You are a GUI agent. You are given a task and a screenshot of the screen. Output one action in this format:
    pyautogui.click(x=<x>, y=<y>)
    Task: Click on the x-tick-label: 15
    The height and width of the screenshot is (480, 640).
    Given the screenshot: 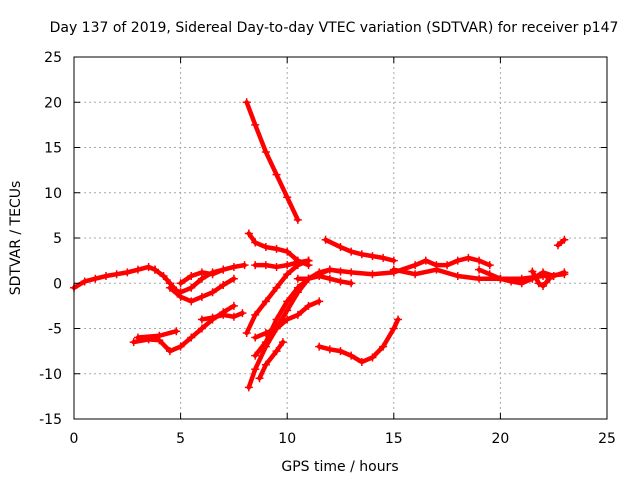 What is the action you would take?
    pyautogui.click(x=394, y=439)
    